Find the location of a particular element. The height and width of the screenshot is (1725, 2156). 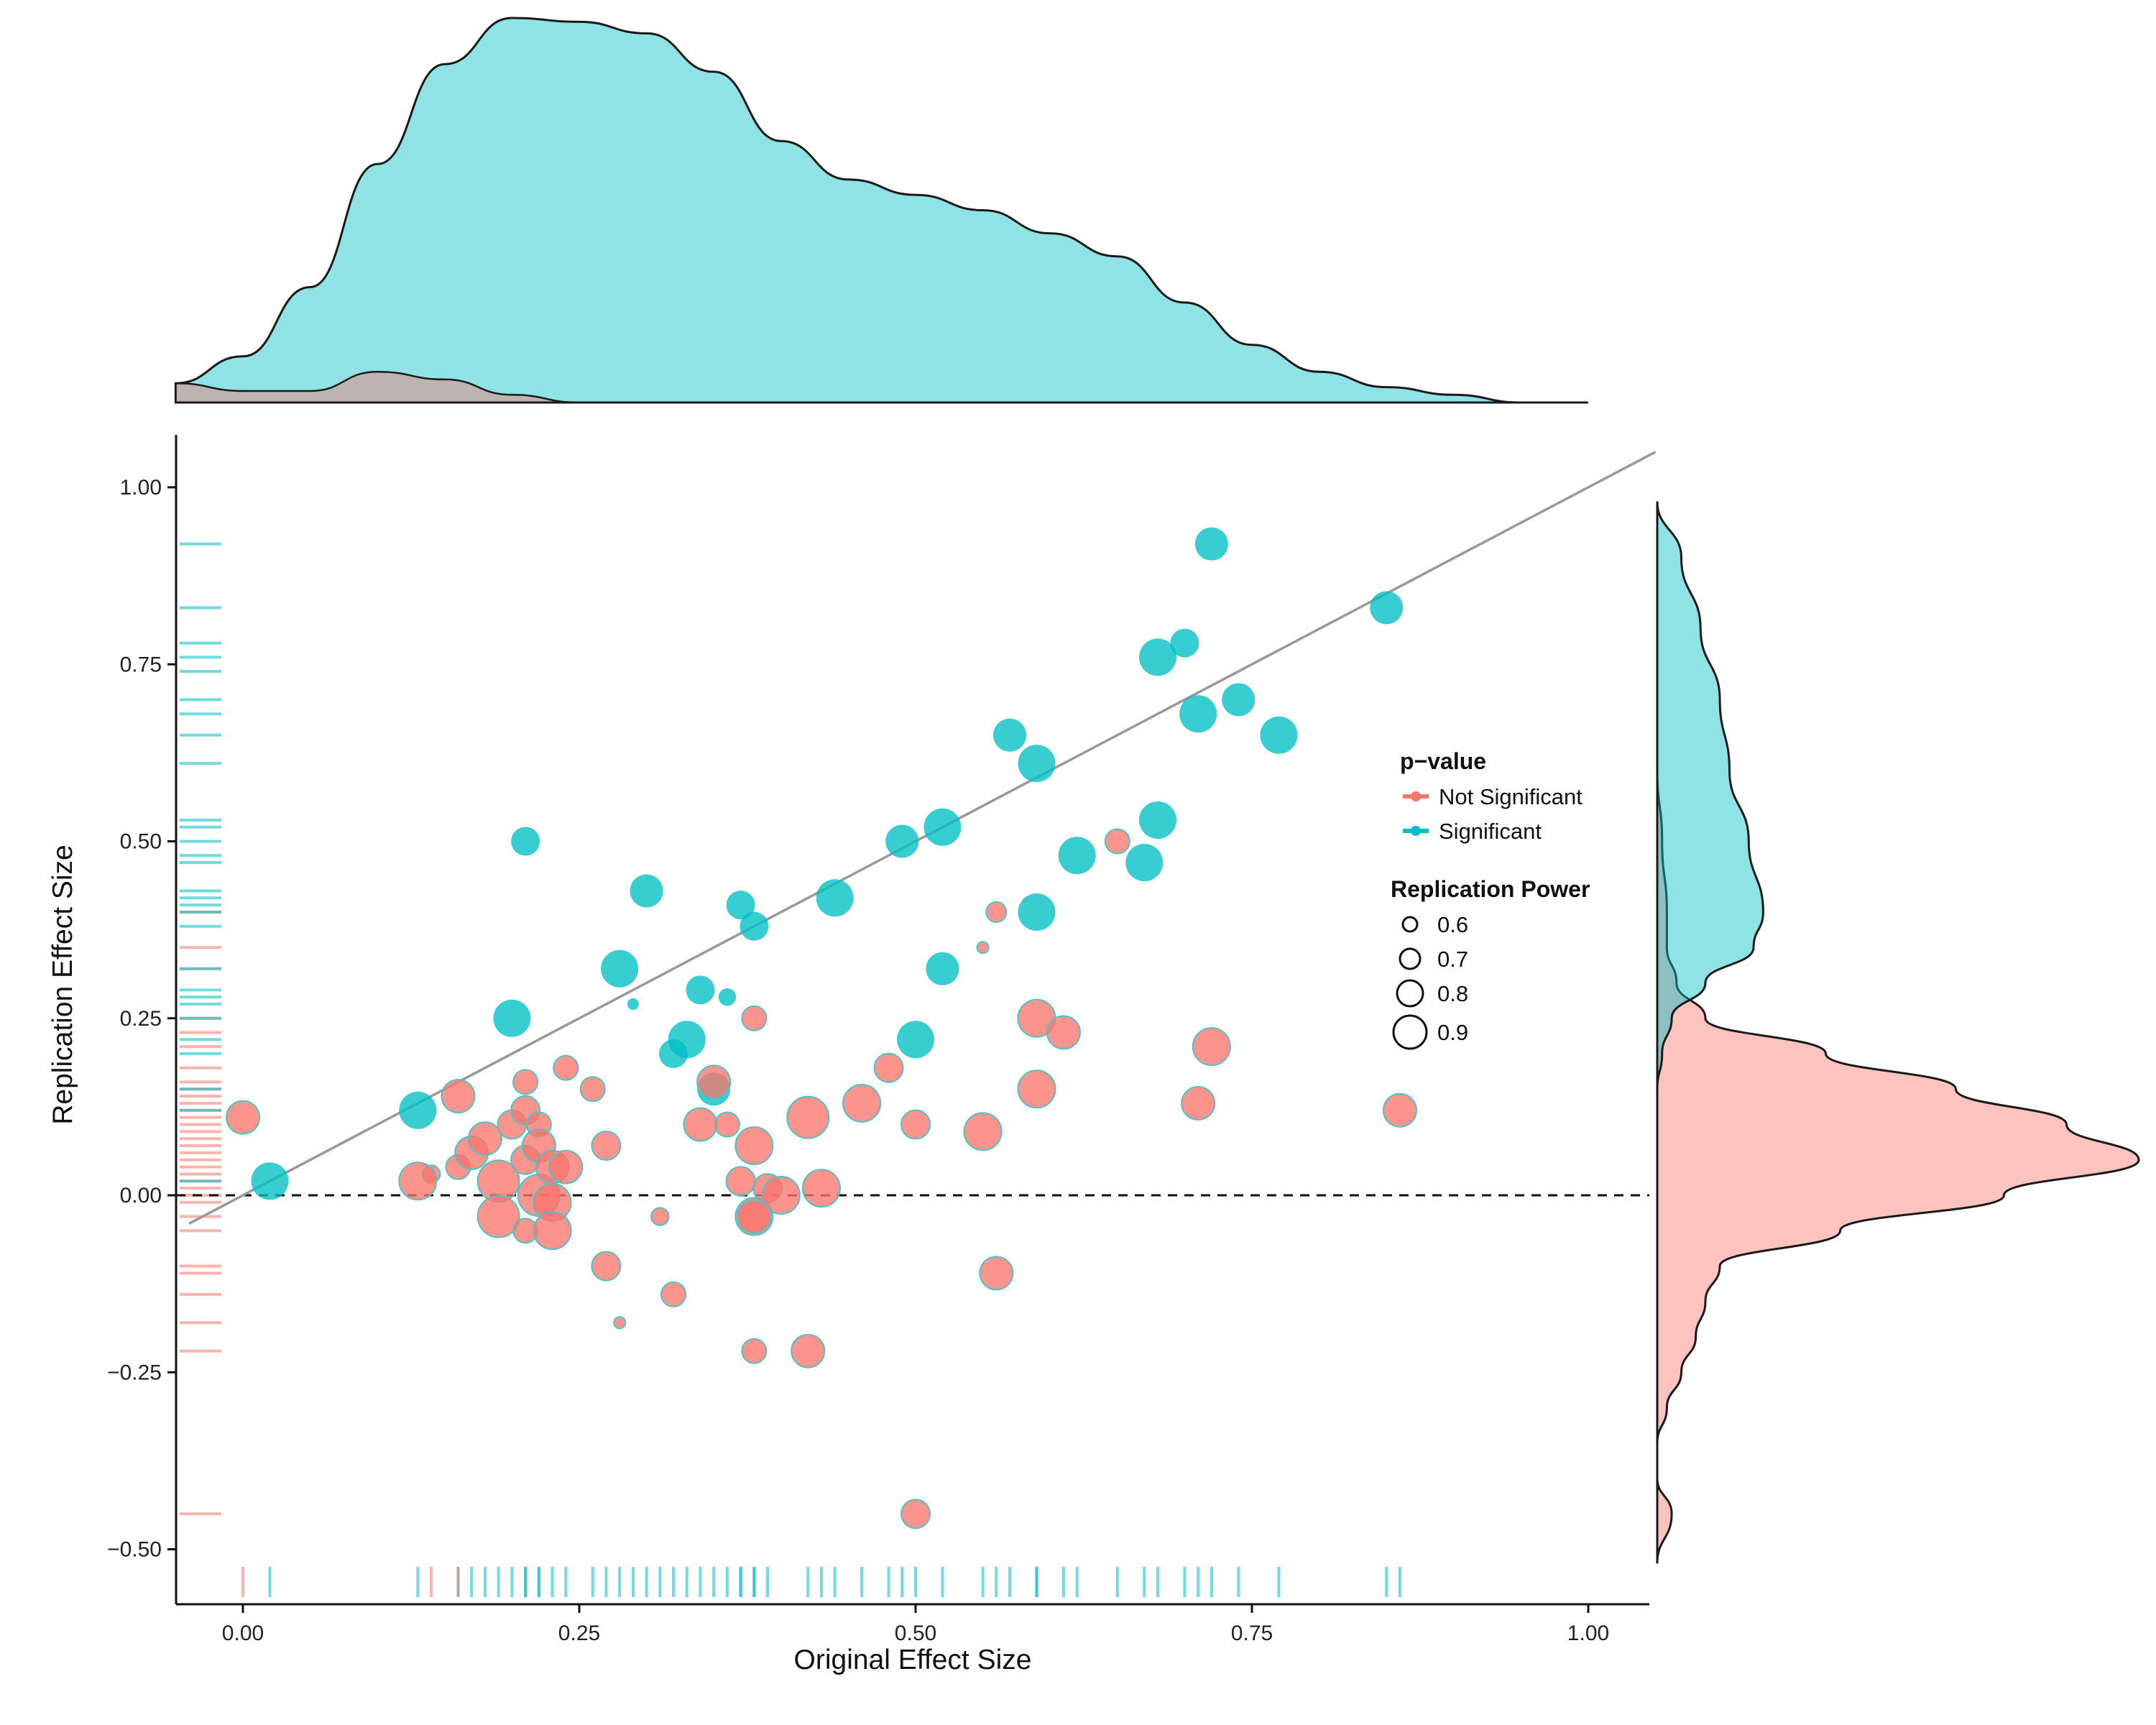

right-density-not-significant is located at coordinates (1898, 1032).